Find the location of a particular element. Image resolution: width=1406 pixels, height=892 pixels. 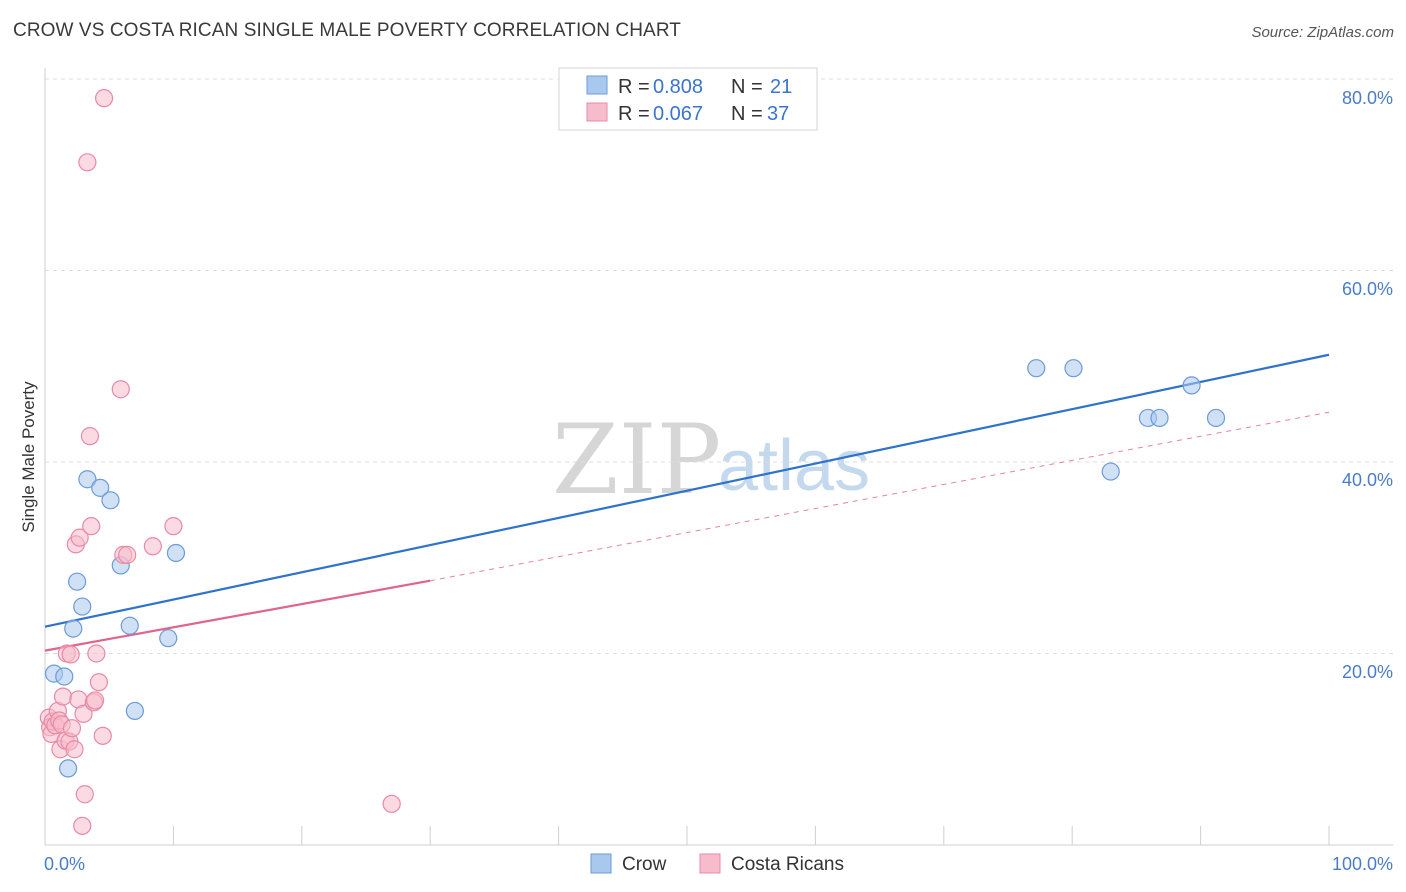

series-legend: Crow Costa Ricans is located at coordinates (717, 864).